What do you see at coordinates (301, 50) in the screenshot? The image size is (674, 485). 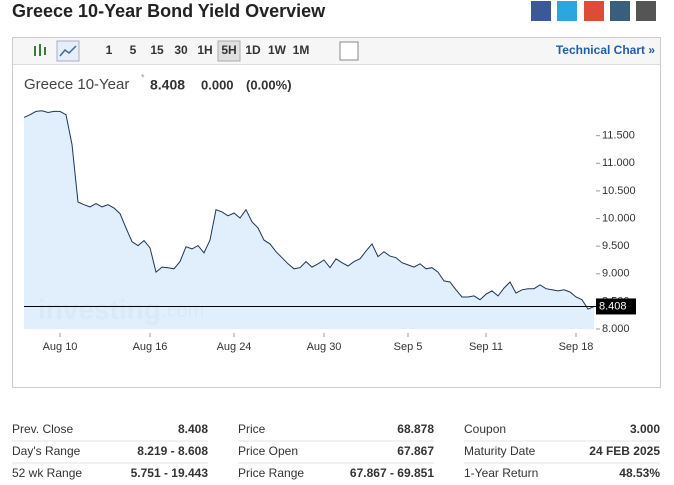 I see `interval-button: 1M` at bounding box center [301, 50].